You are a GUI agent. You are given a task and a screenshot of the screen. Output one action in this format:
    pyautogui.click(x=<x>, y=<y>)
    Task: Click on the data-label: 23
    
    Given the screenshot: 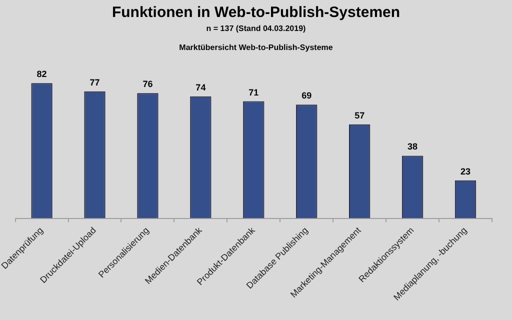 What is the action you would take?
    pyautogui.click(x=465, y=171)
    